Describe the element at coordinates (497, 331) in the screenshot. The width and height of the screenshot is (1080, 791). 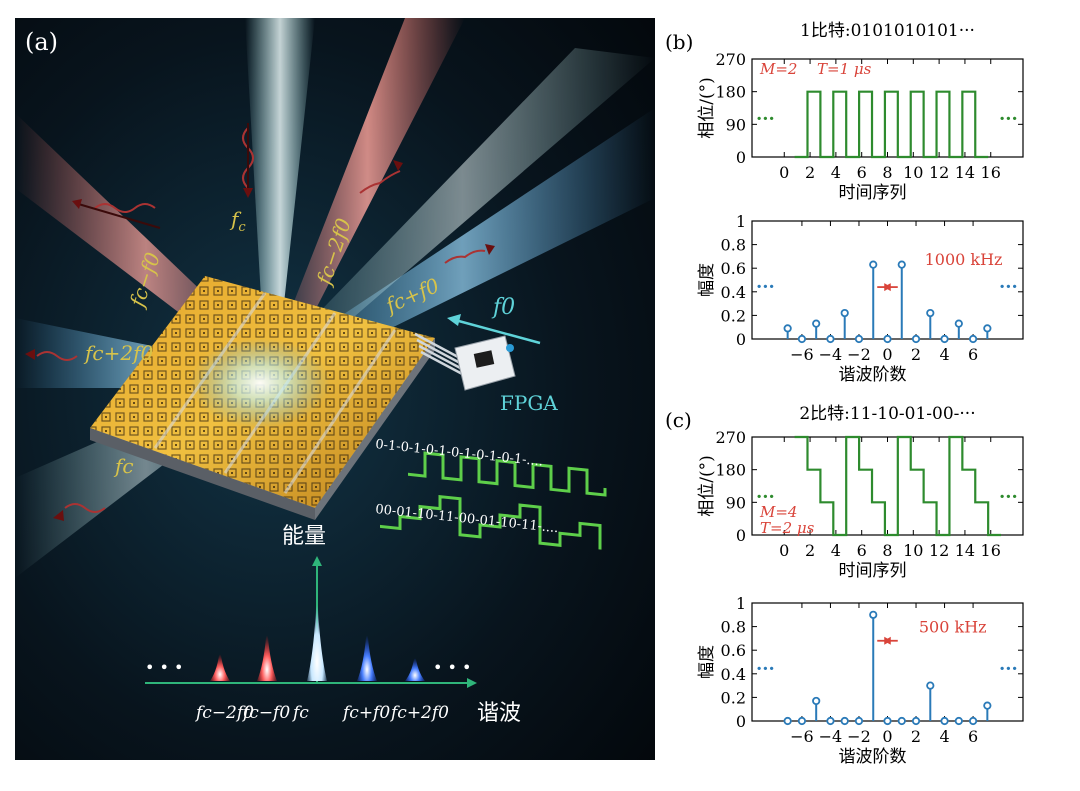
I see `f0-arrow` at that location.